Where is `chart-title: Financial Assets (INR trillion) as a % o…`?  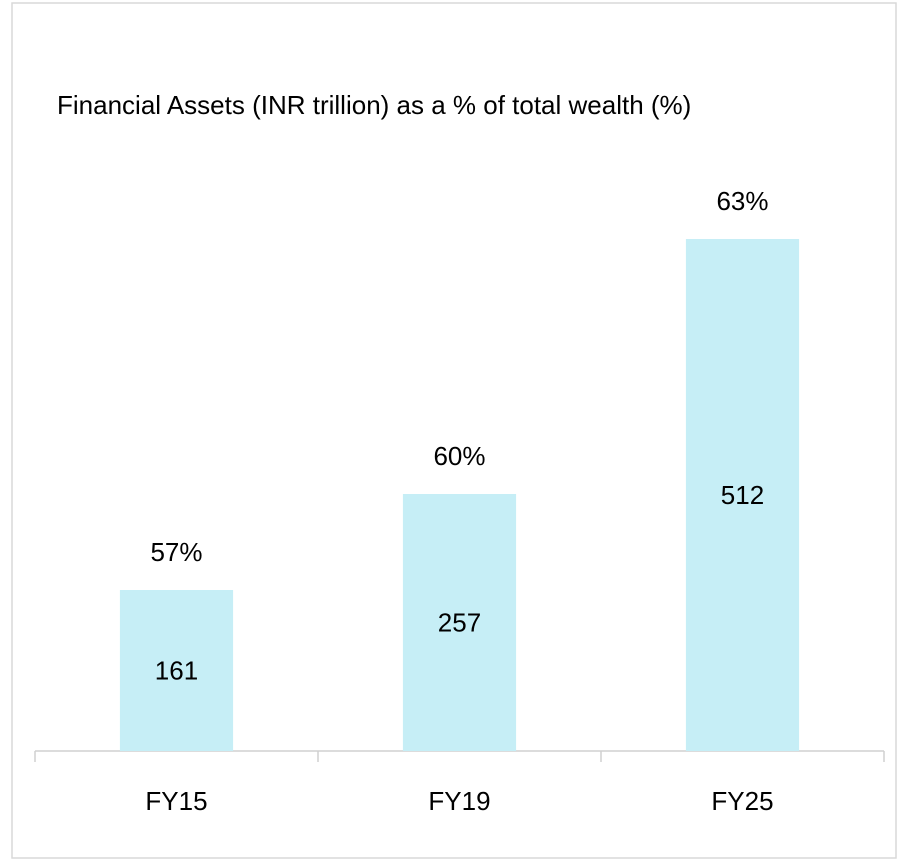
chart-title: Financial Assets (INR trillion) as a % o… is located at coordinates (374, 105).